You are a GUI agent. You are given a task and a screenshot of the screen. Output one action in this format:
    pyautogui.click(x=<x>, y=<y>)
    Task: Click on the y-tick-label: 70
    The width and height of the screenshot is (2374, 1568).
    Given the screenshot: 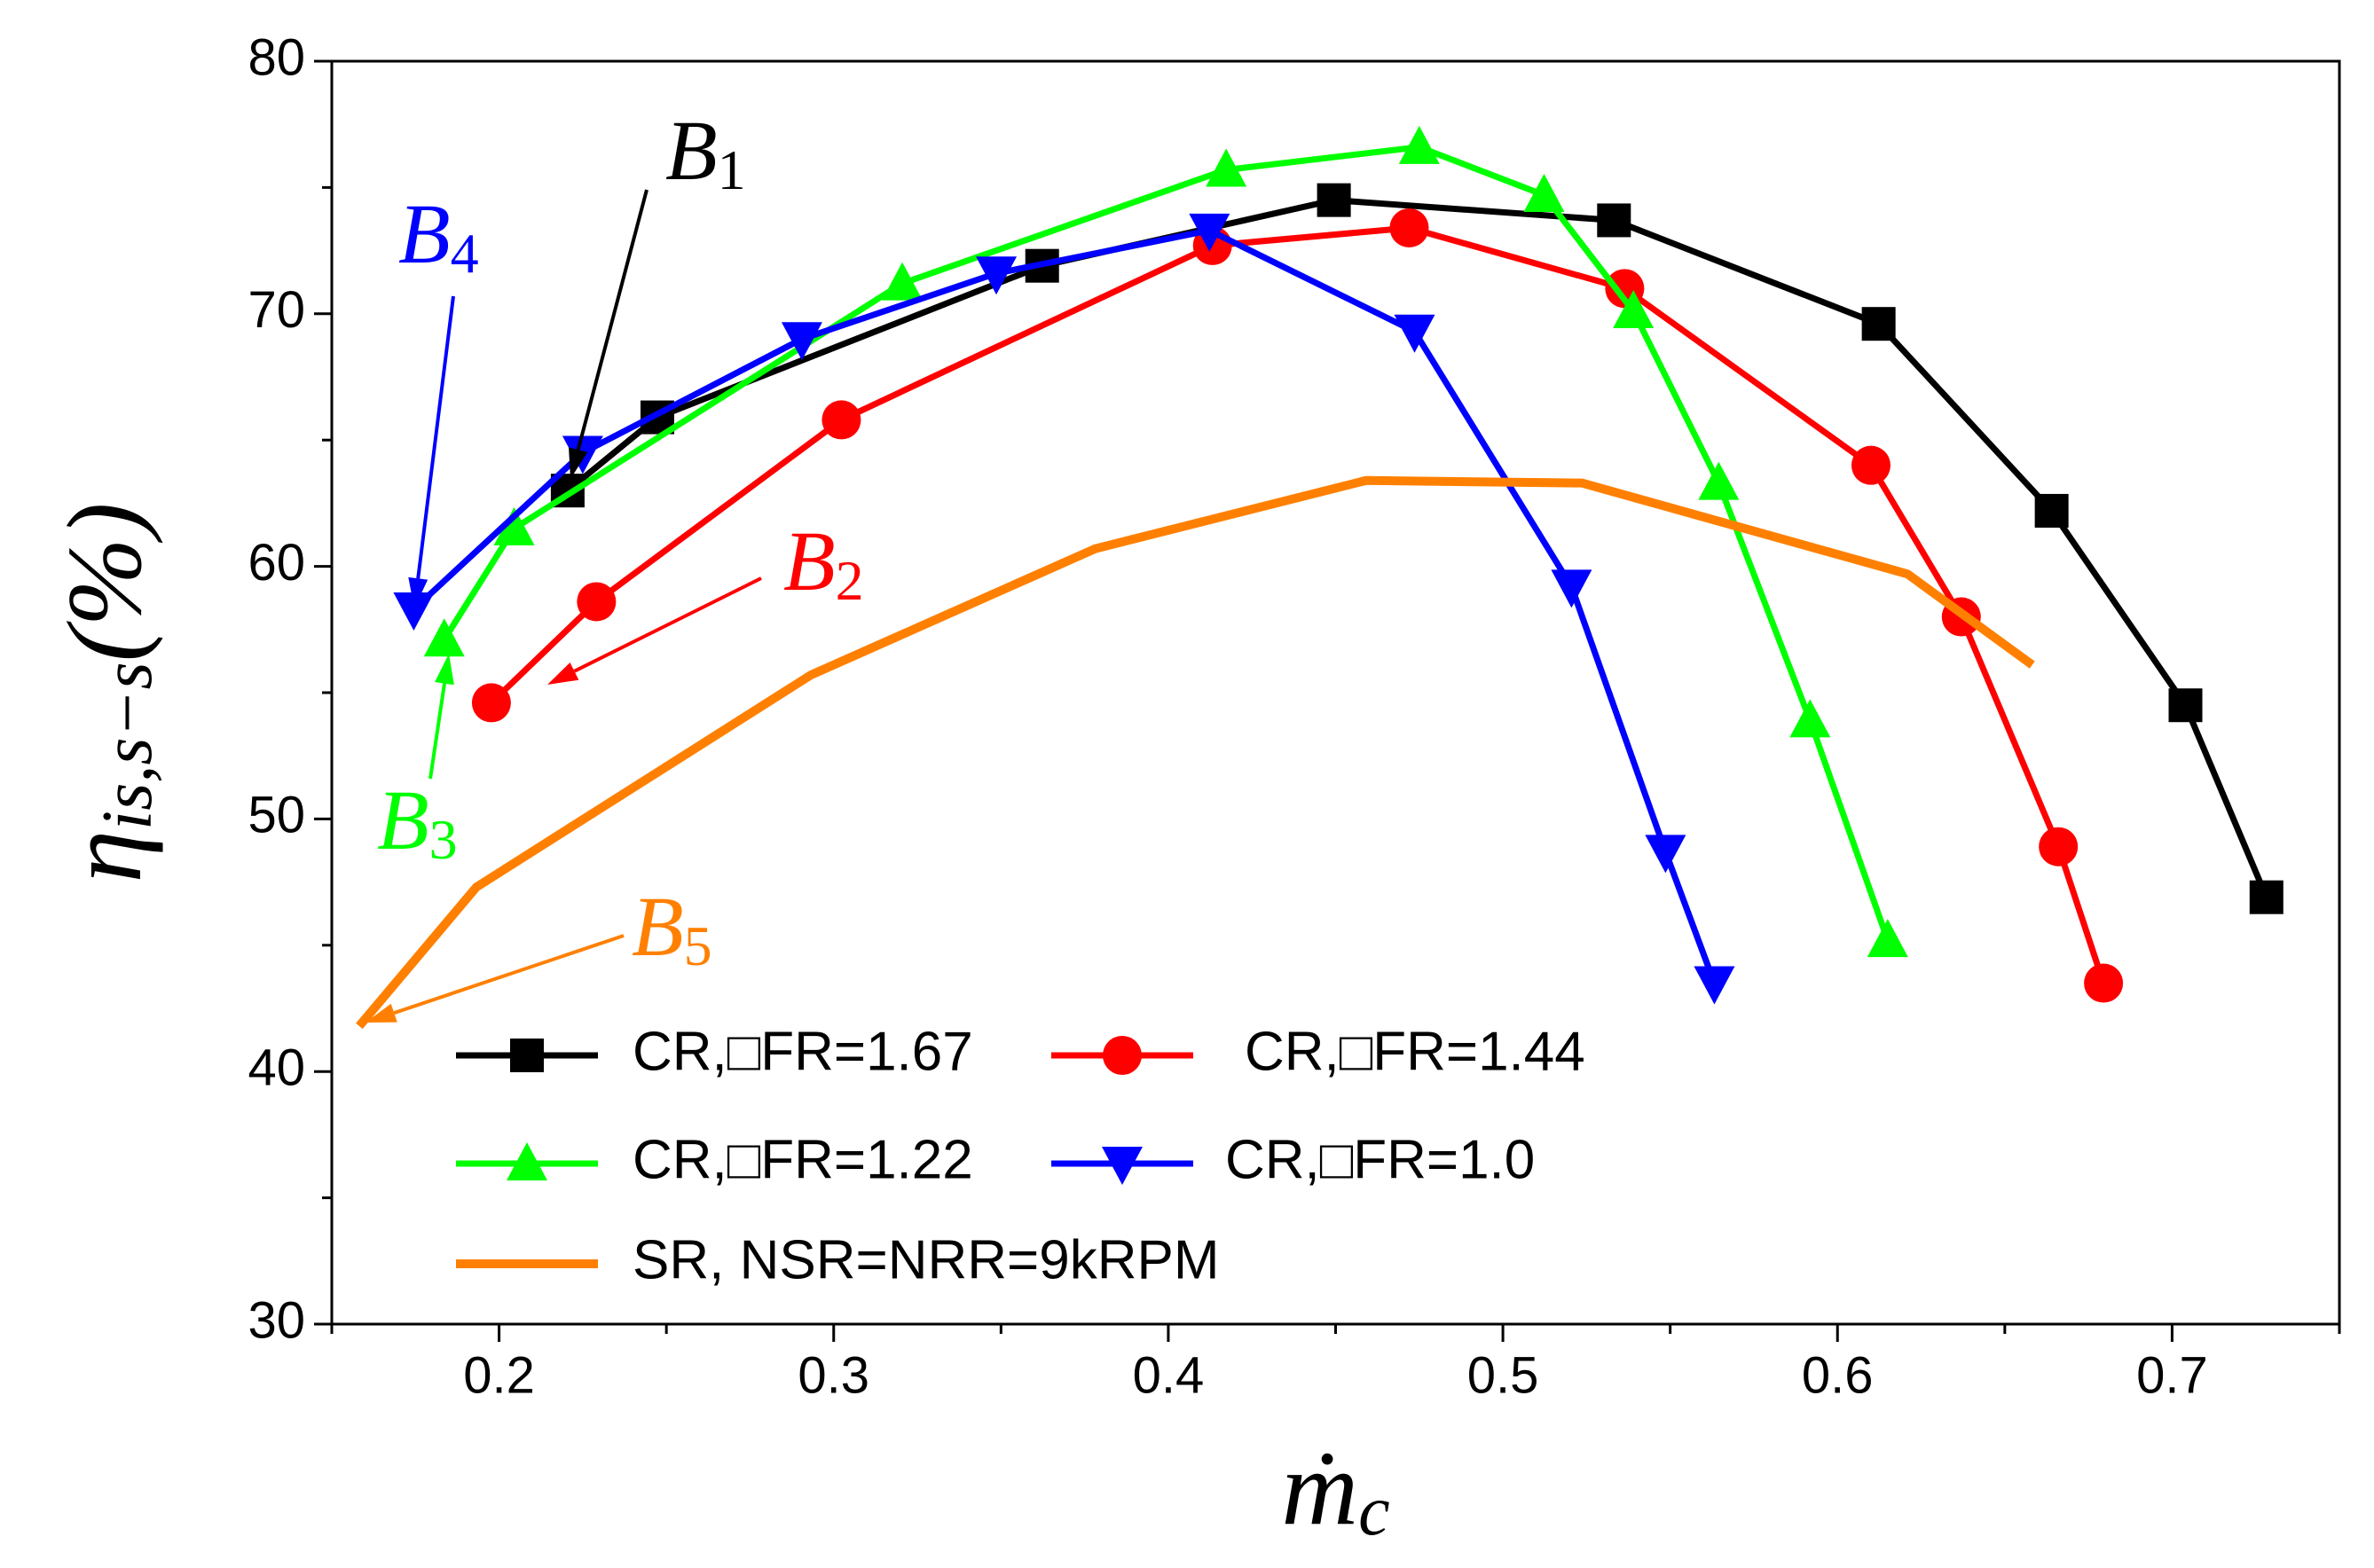 What is the action you would take?
    pyautogui.click(x=276, y=310)
    